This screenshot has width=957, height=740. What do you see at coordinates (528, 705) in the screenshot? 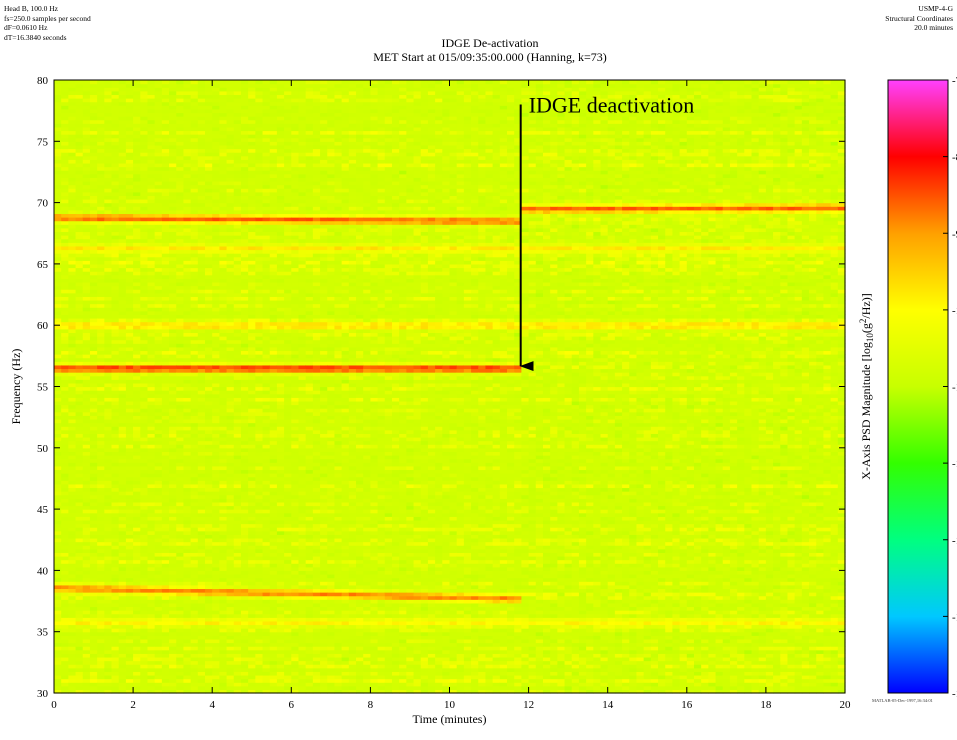
I see `x-tick-label: 12` at bounding box center [528, 705].